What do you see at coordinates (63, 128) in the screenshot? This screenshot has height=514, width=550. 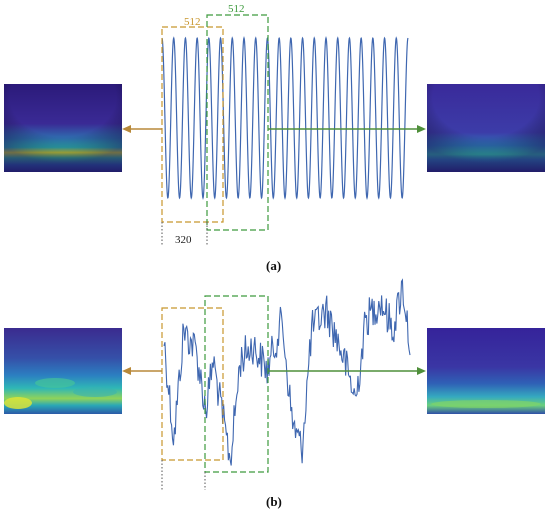 I see `scalogram-a-left` at bounding box center [63, 128].